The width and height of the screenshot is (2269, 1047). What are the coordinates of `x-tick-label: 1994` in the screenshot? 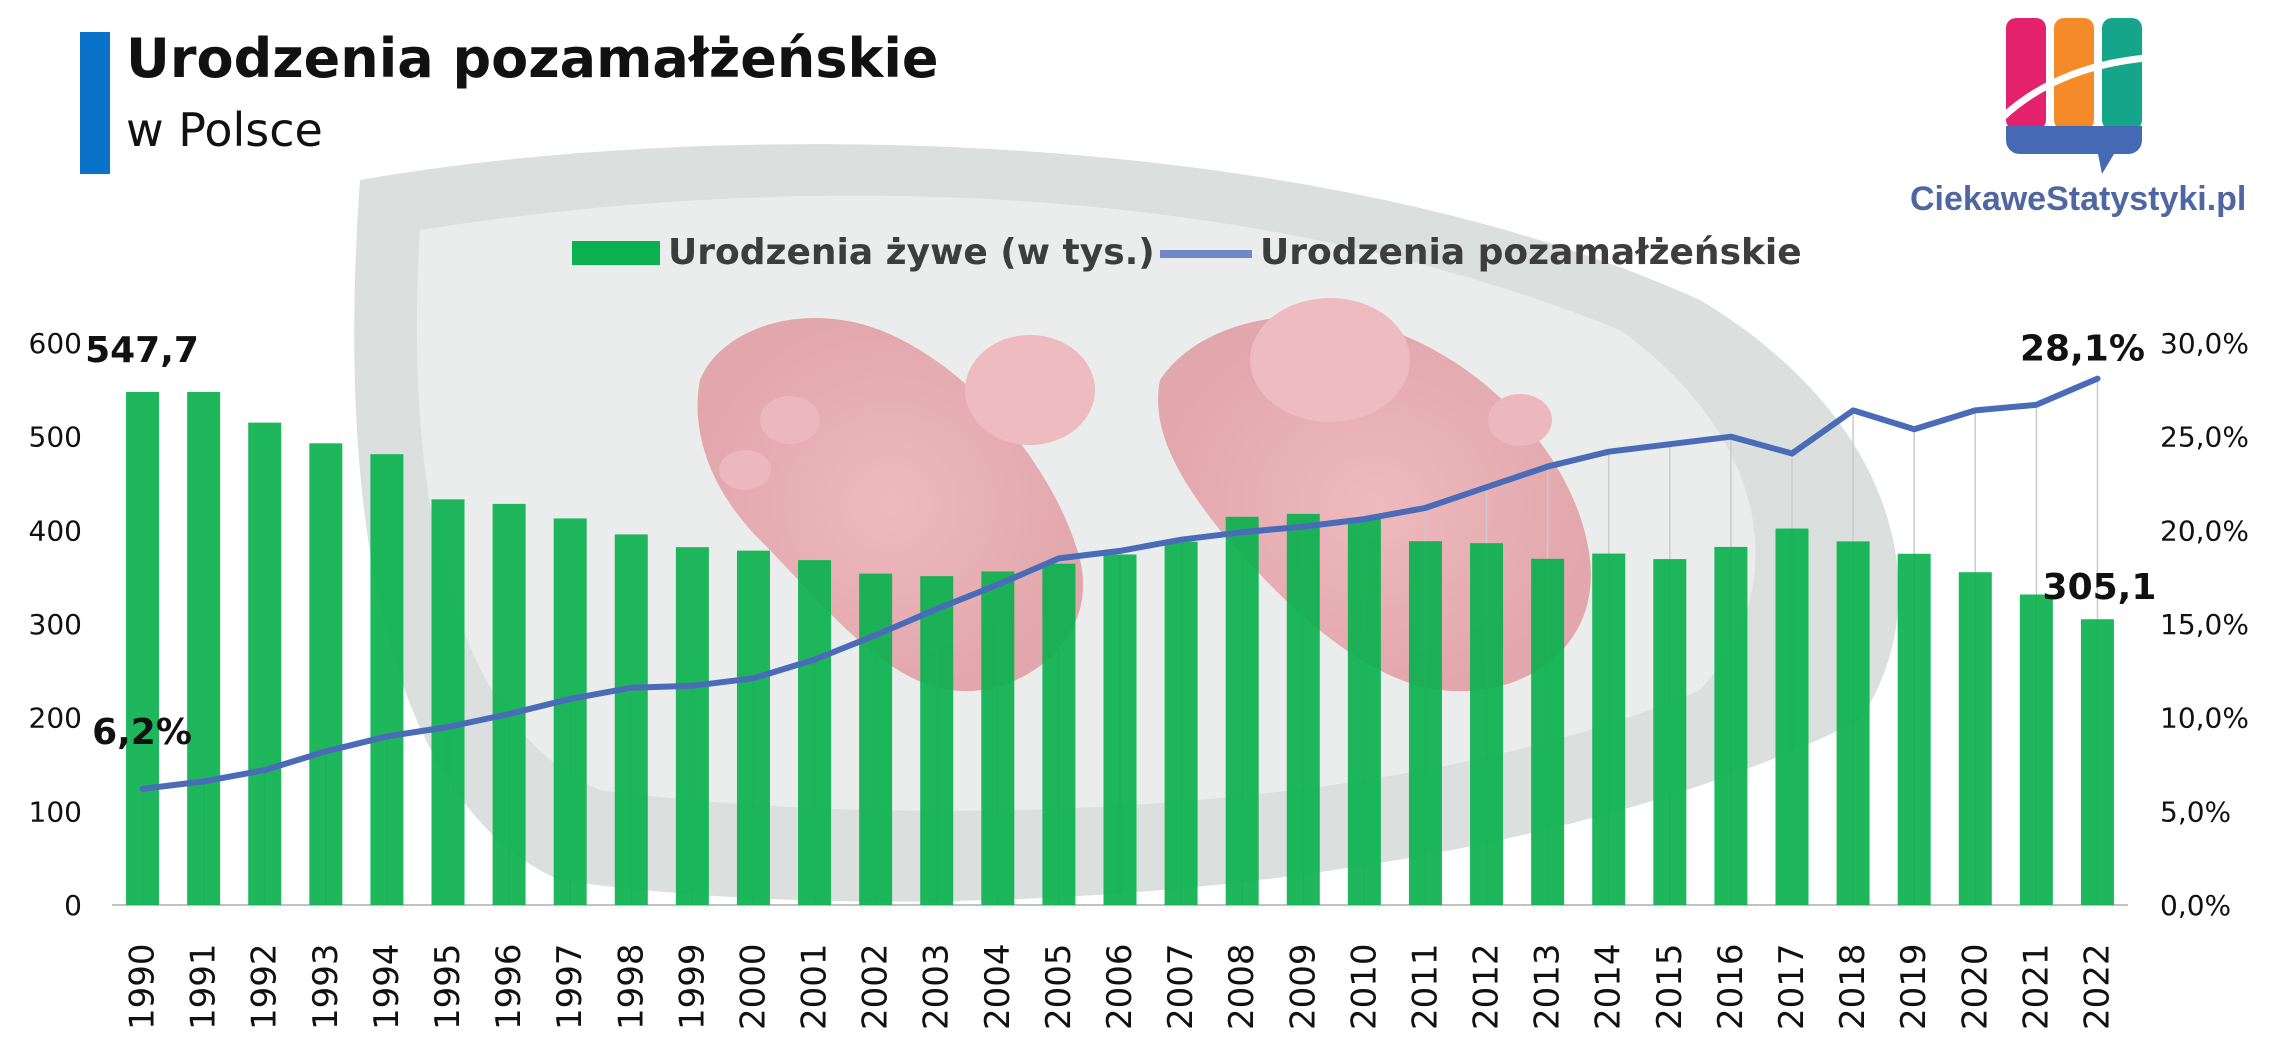 It's located at (387, 986).